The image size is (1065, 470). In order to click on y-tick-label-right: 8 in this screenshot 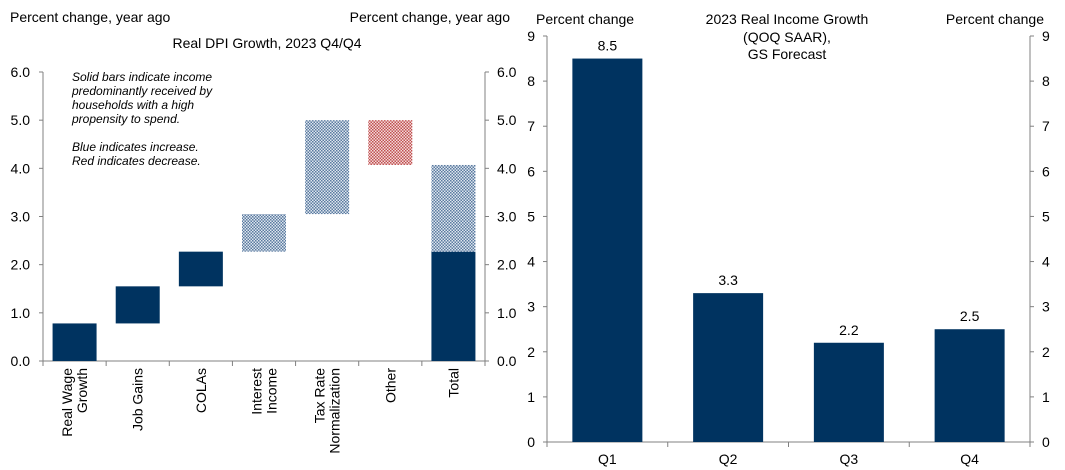, I will do `click(1046, 81)`.